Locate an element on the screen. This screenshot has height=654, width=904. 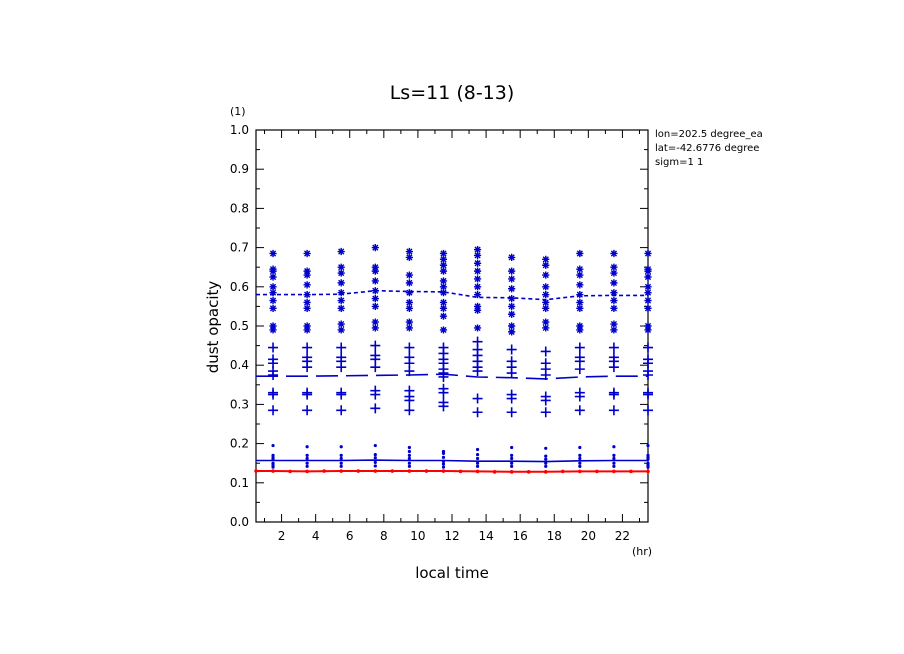
x-axis-label: local time is located at coordinates (452, 573).